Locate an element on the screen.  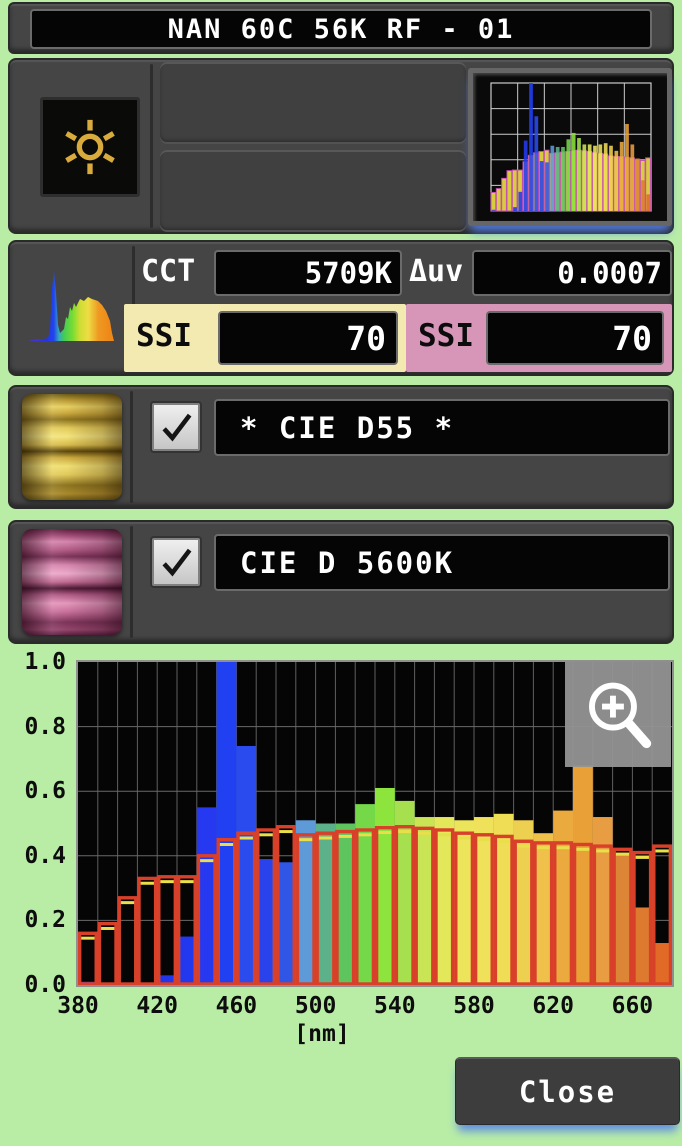
reference-name-d5600: CIE D 5600K is located at coordinates (347, 562).